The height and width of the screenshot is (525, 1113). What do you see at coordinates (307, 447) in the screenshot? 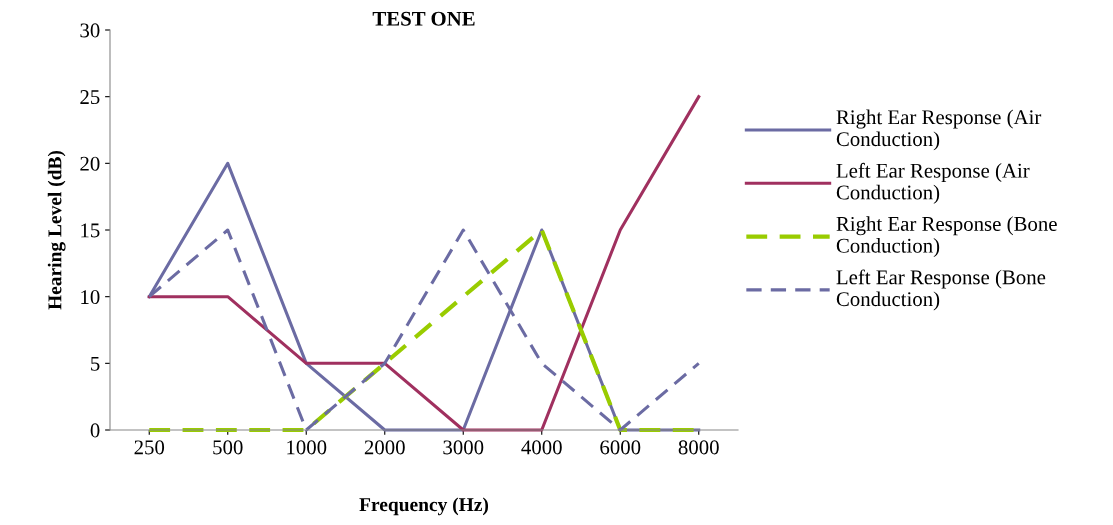
I see `x-tick-label: 1000` at bounding box center [307, 447].